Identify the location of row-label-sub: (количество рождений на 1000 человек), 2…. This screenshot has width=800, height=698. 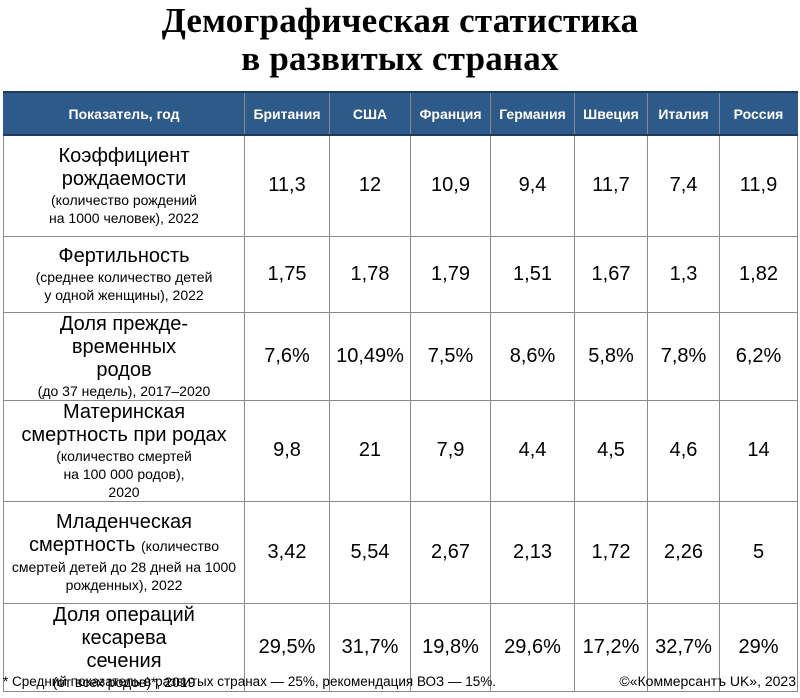
(124, 208).